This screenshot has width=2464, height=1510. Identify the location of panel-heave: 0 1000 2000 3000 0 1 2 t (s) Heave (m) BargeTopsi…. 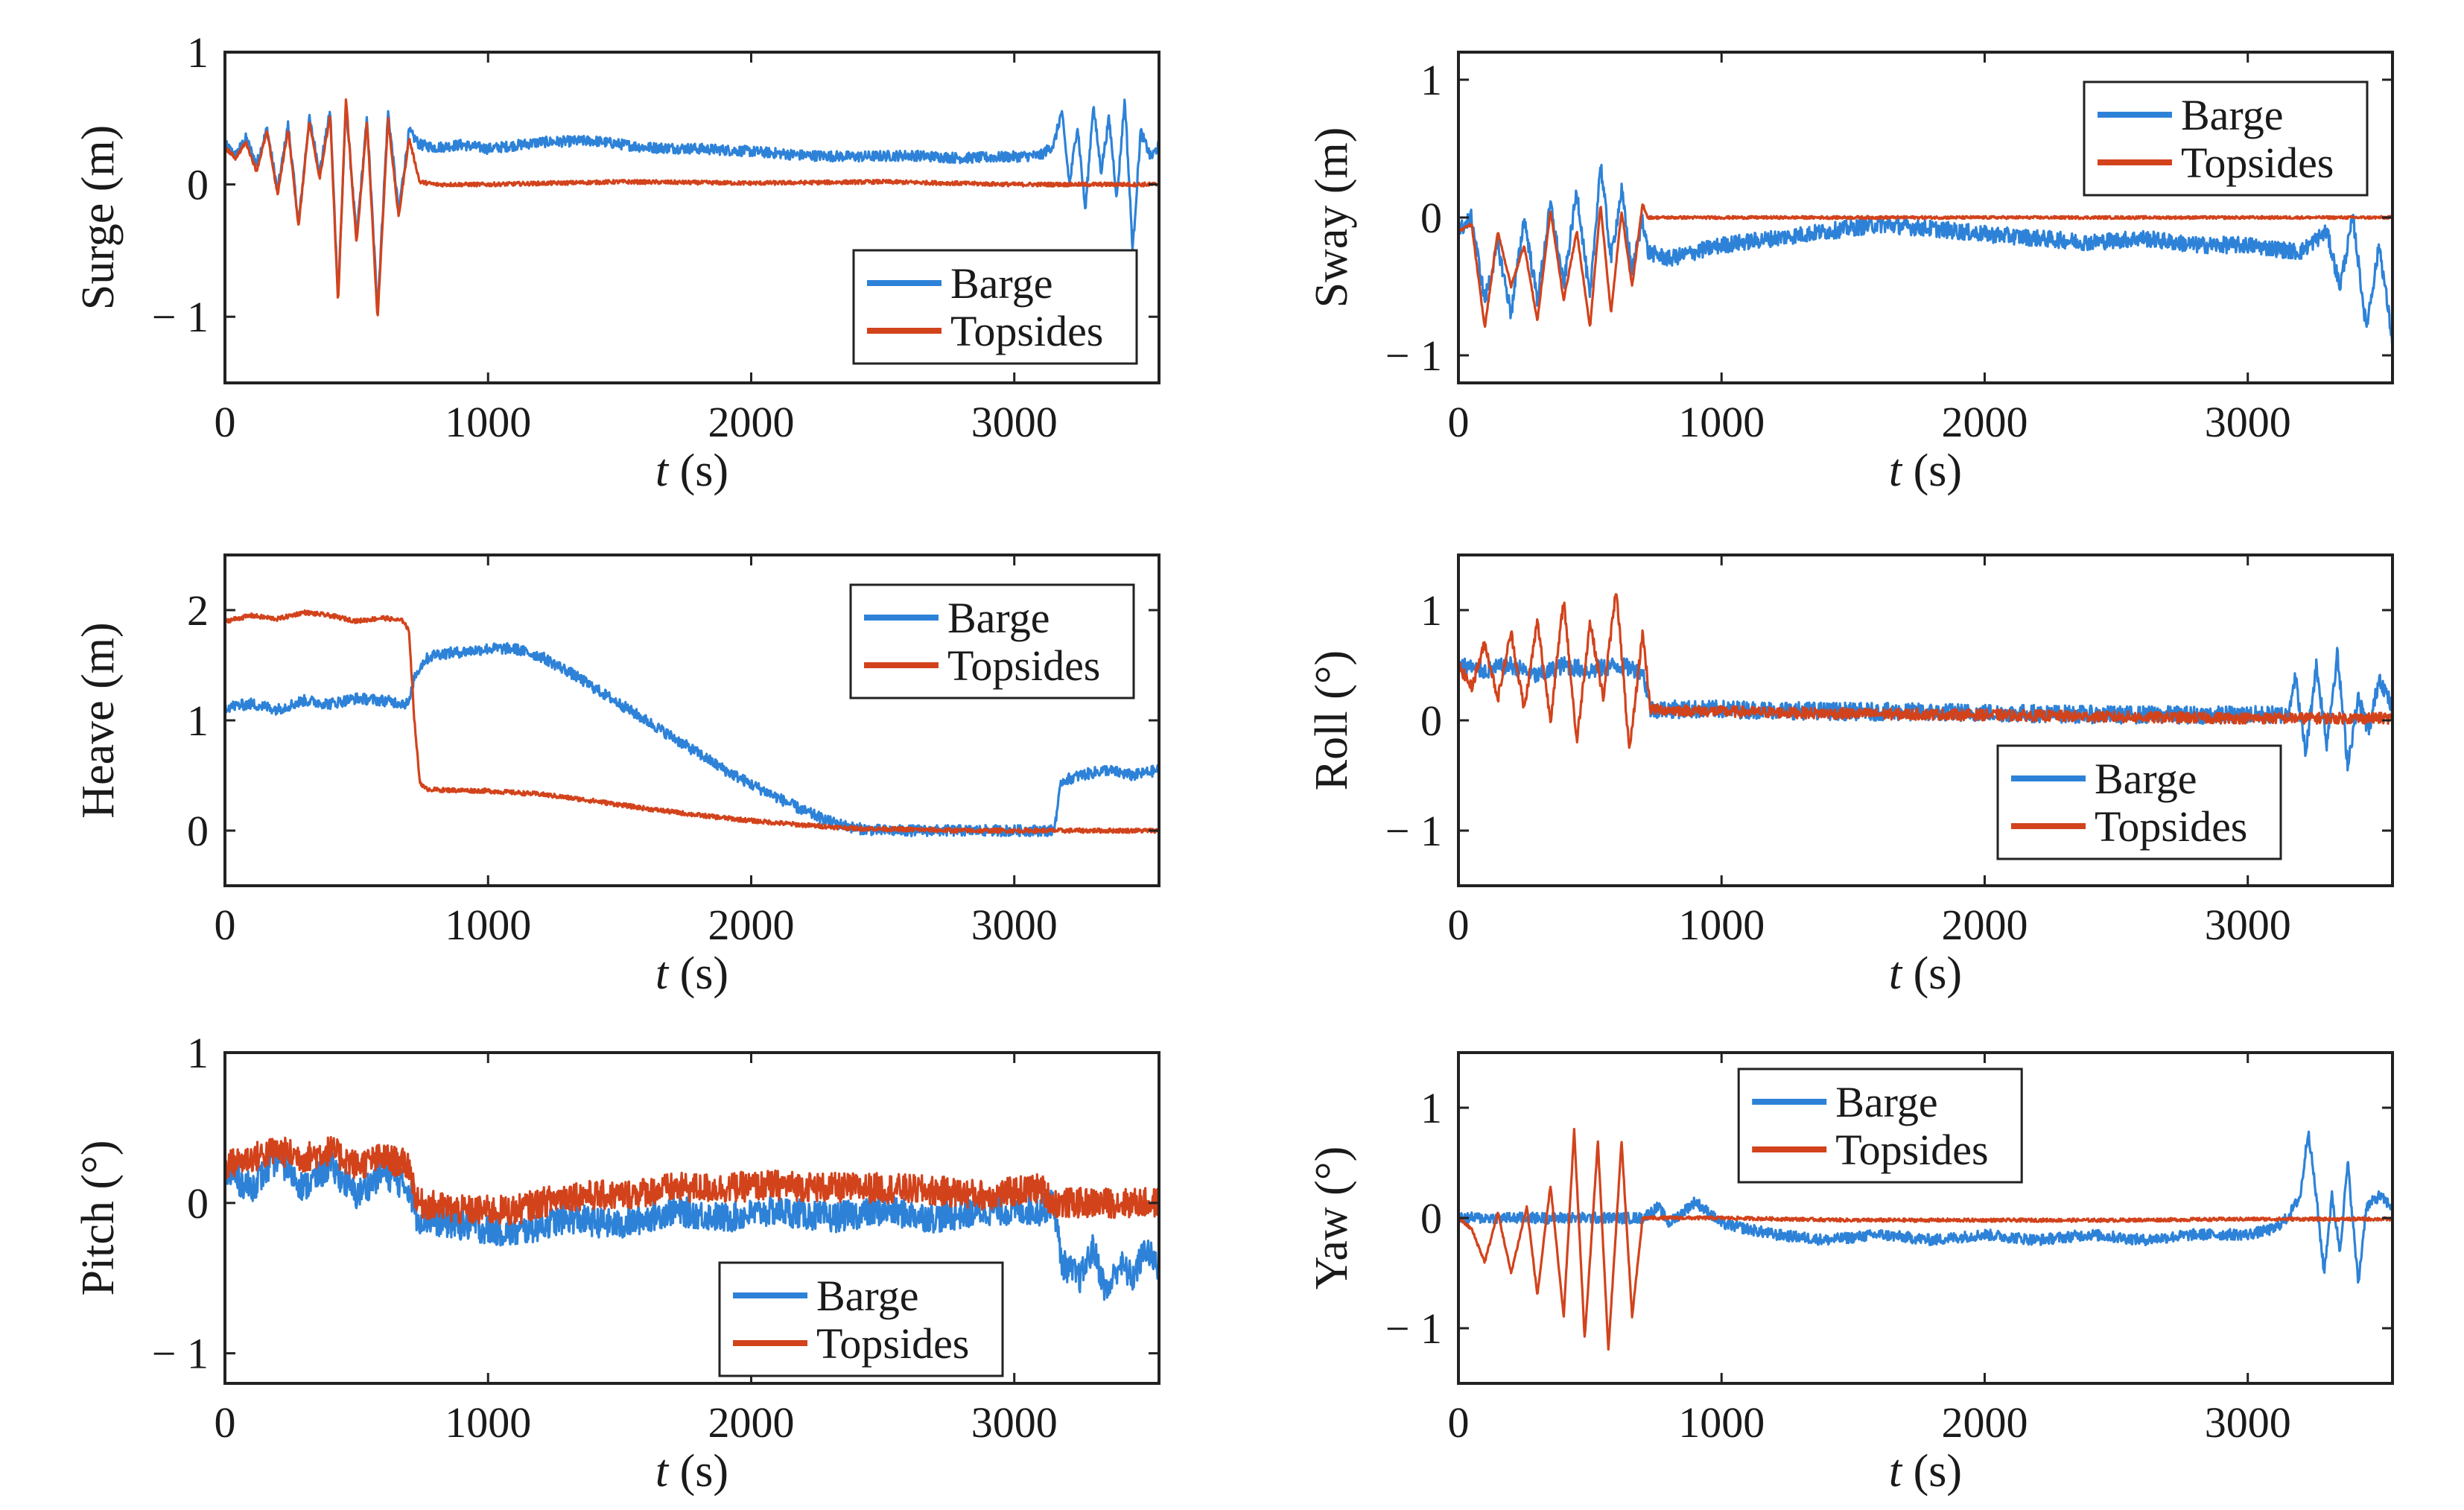
(616, 776).